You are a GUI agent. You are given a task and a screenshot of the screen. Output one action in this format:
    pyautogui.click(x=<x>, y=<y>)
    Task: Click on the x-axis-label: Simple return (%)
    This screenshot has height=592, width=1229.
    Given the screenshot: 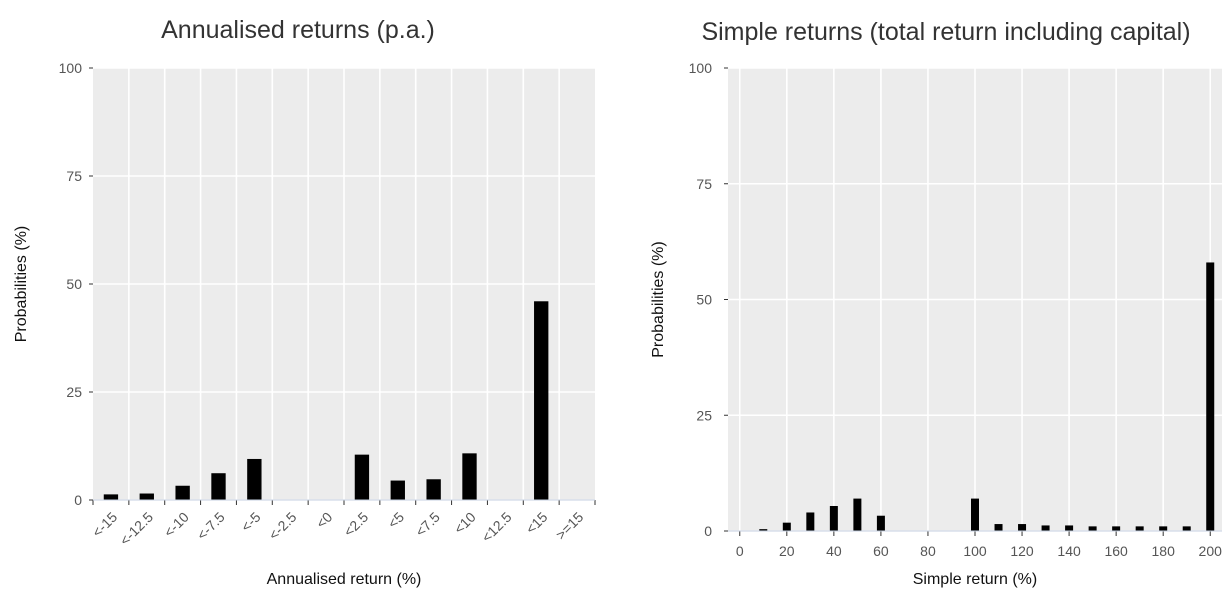 What is the action you would take?
    pyautogui.click(x=975, y=579)
    